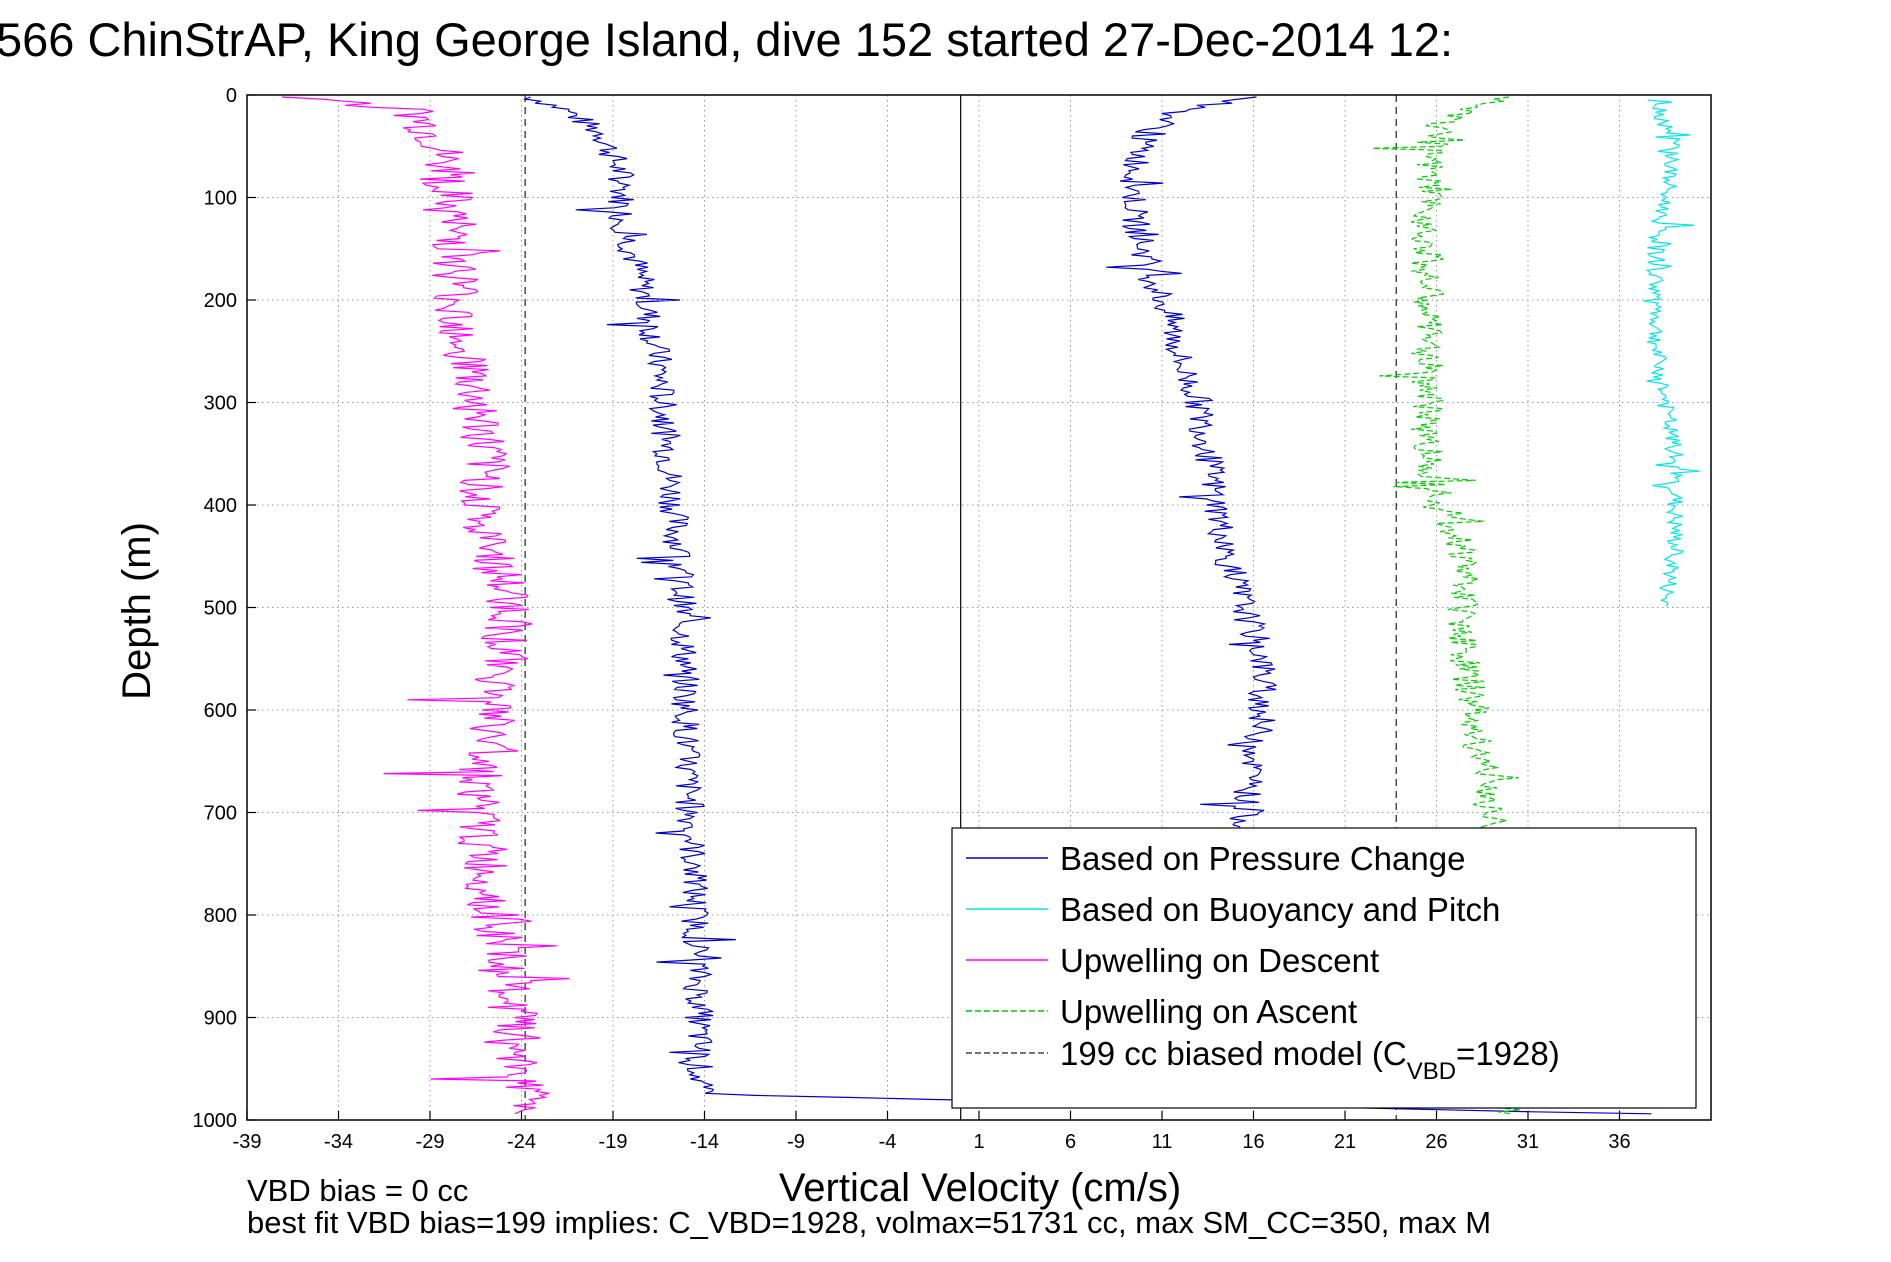  I want to click on x-axis-label: Vertical Velocity (cm/s), so click(980, 1188).